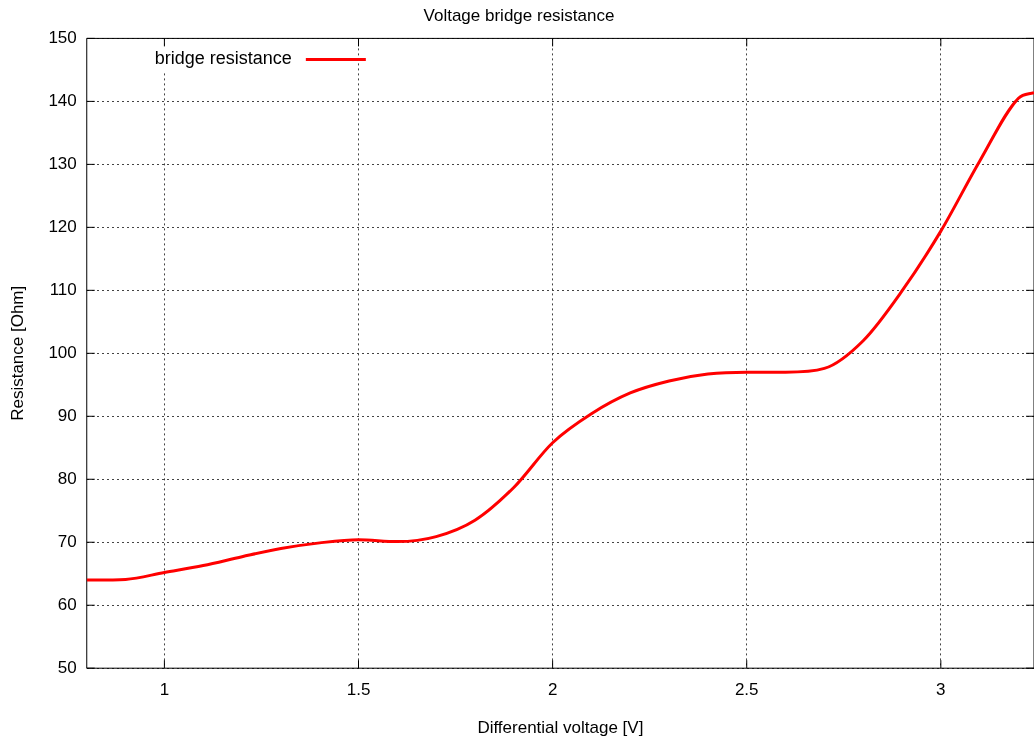 The height and width of the screenshot is (747, 1034). Describe the element at coordinates (67, 667) in the screenshot. I see `y-tick-label: 50` at that location.